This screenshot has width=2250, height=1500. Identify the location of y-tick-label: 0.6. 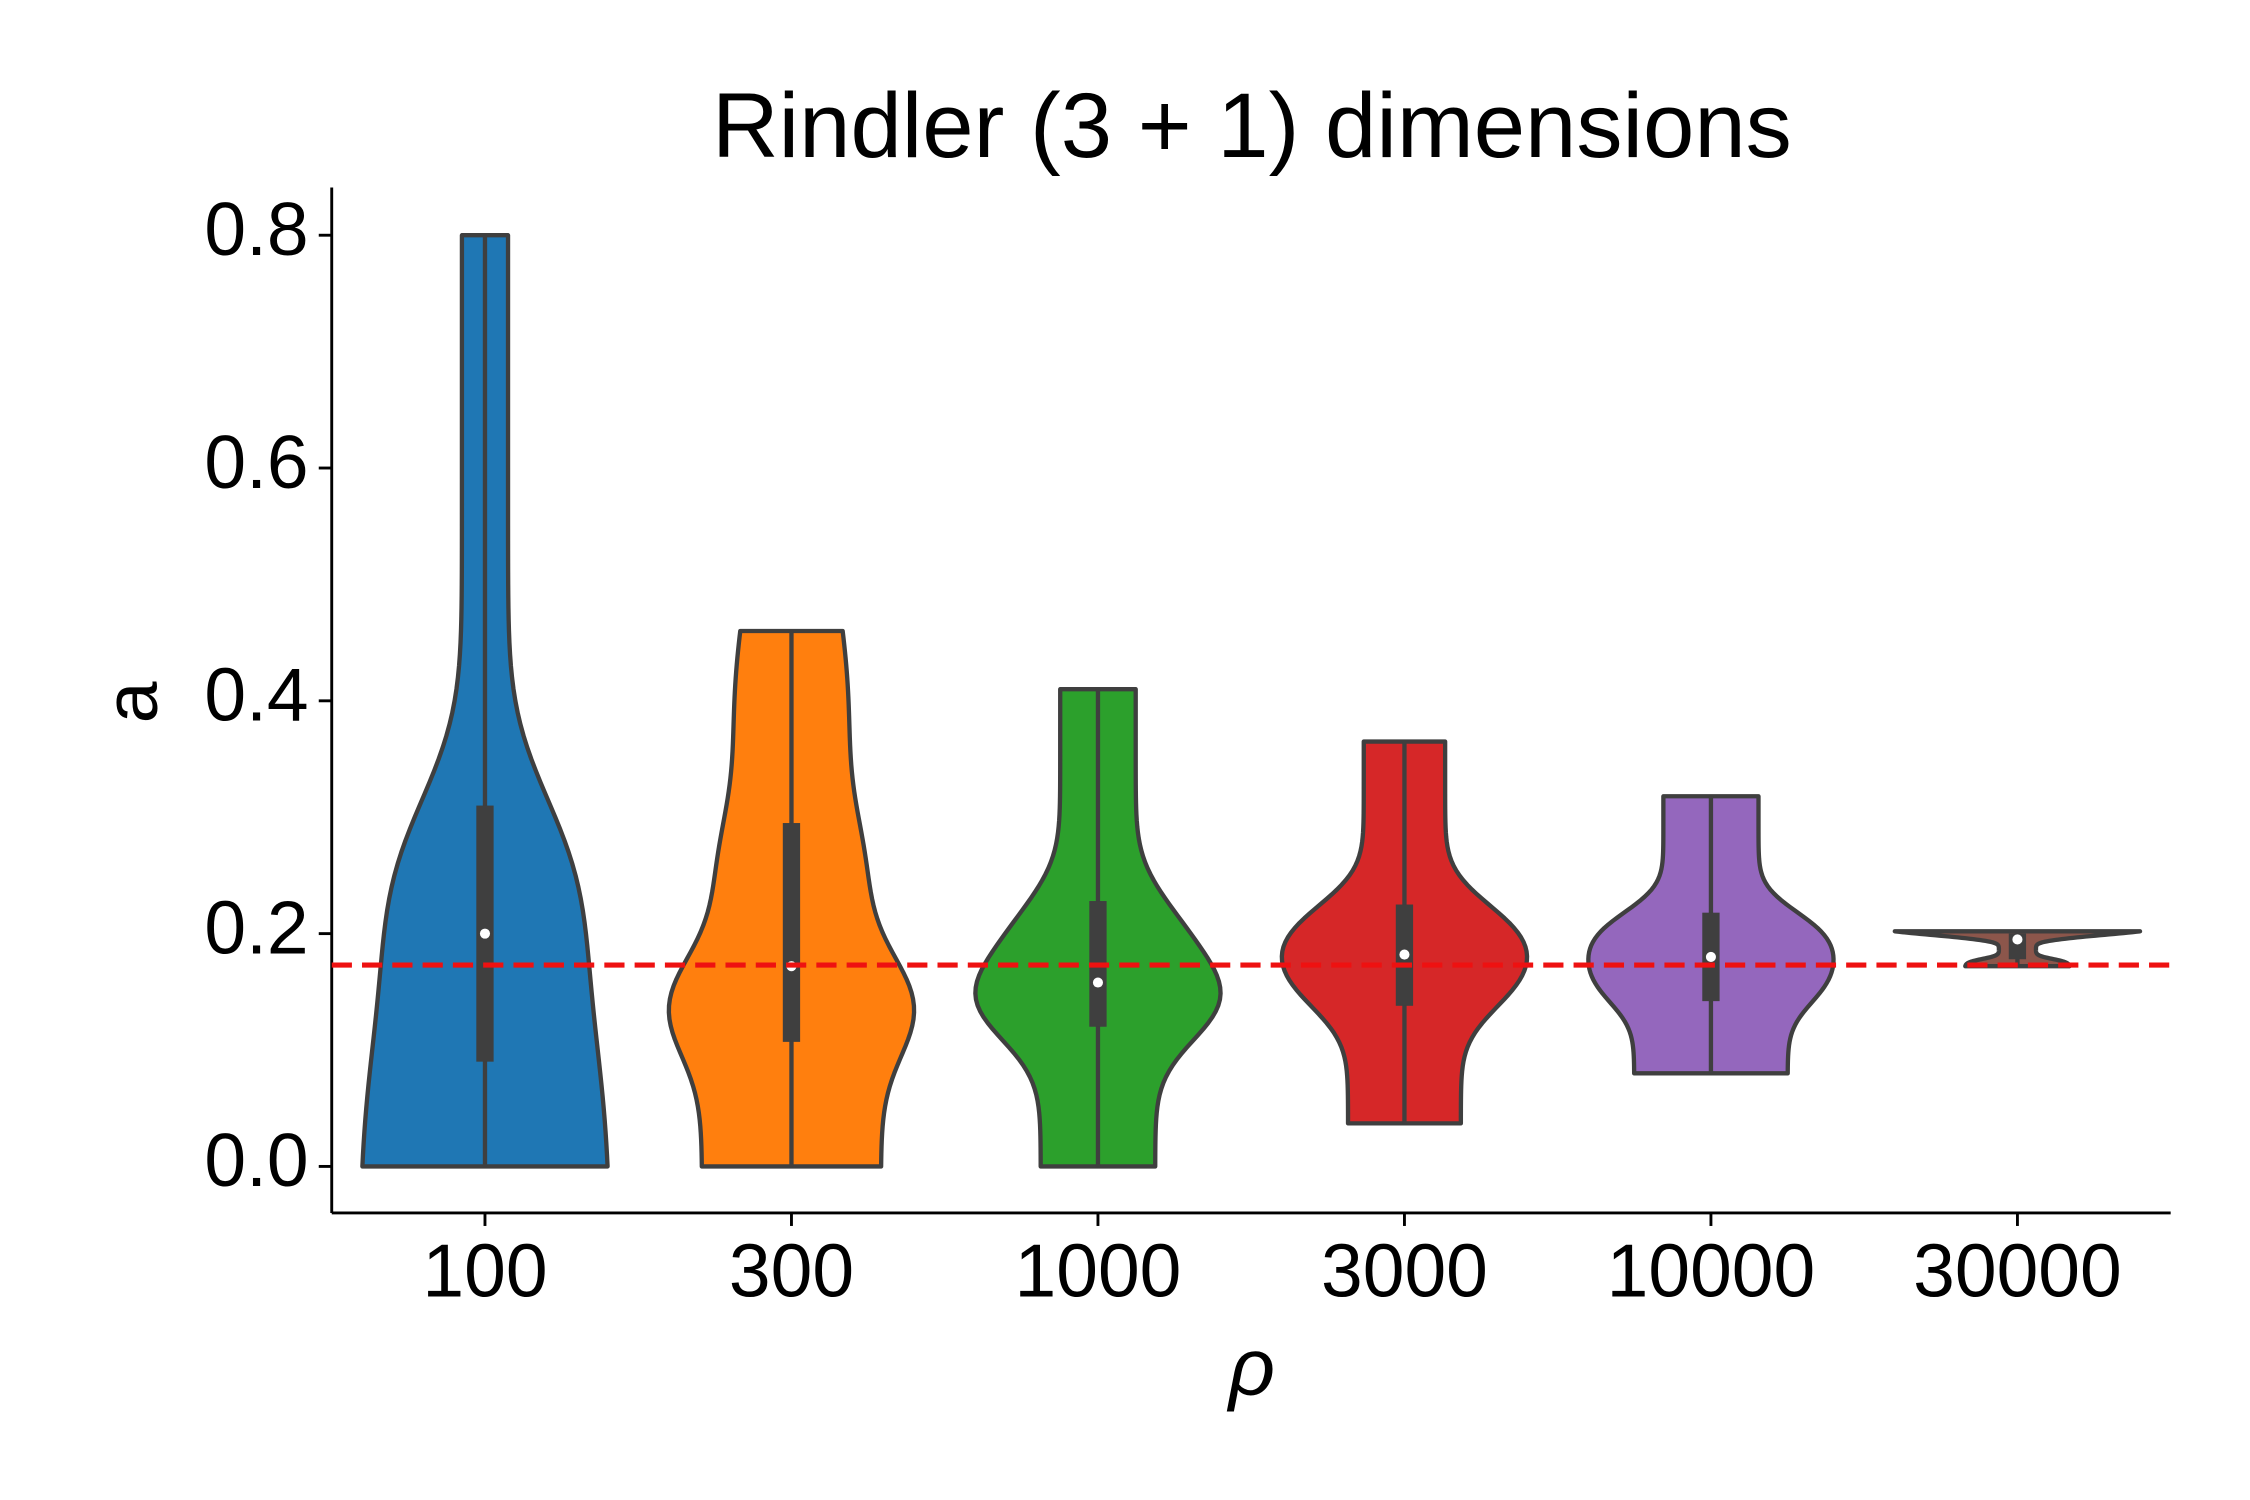
(256, 462).